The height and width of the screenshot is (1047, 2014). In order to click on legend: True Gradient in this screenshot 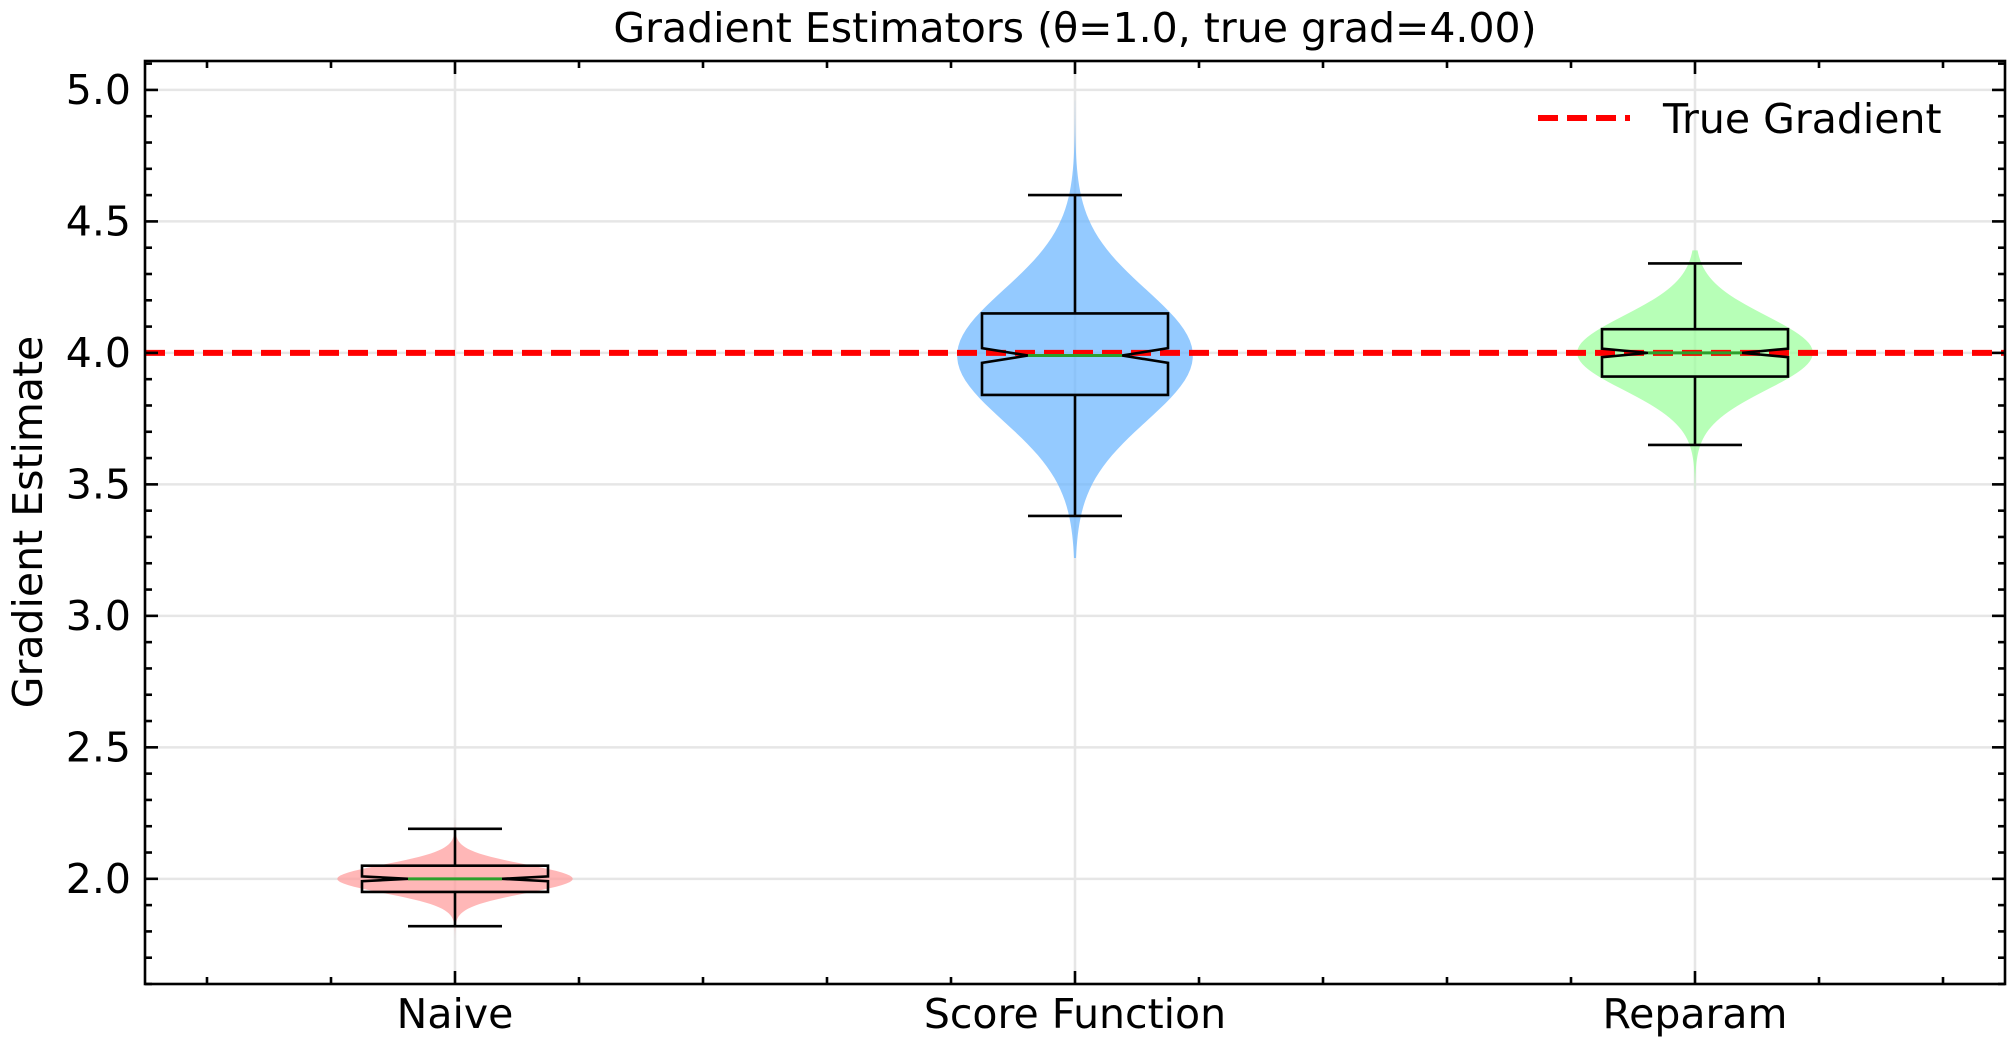, I will do `click(1740, 119)`.